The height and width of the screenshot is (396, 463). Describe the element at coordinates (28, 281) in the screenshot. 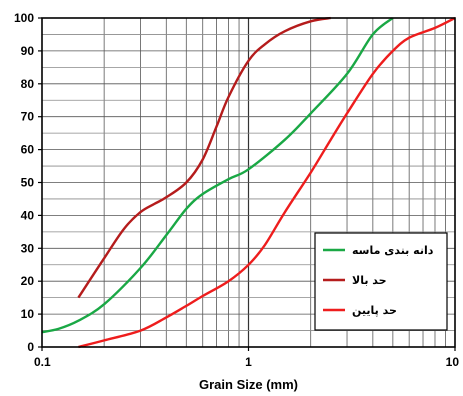

I see `y-tick-label: 20` at that location.